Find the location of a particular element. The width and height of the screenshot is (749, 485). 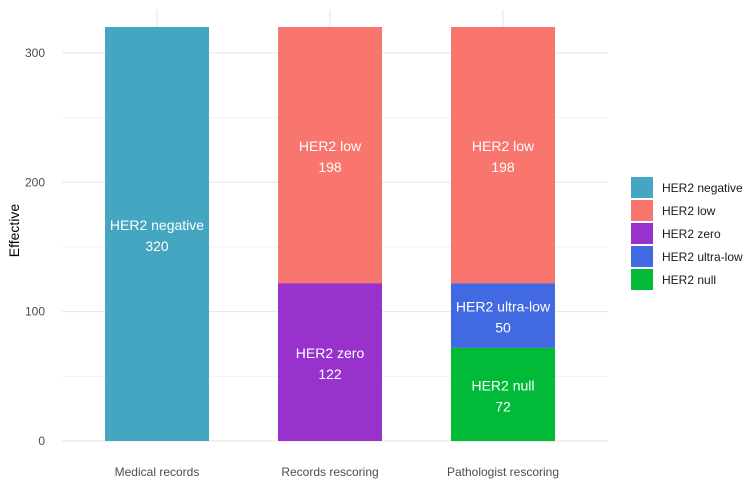

bar-segment-name-label: HER2 negative is located at coordinates (157, 225).